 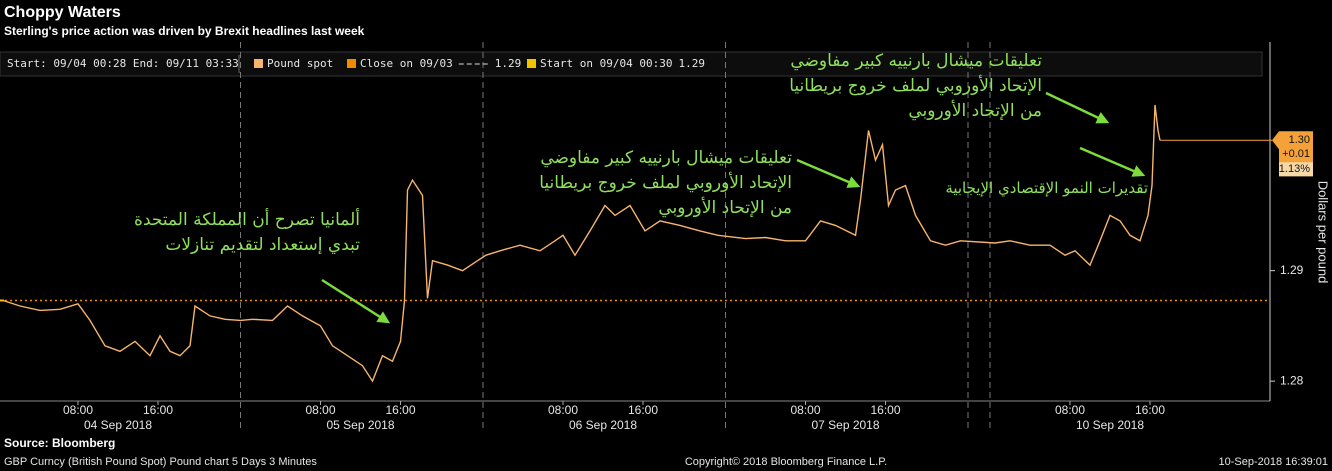 What do you see at coordinates (123, 63) in the screenshot?
I see `legend-header: Start: 09/04 00:28 End: 09/11 03:33` at bounding box center [123, 63].